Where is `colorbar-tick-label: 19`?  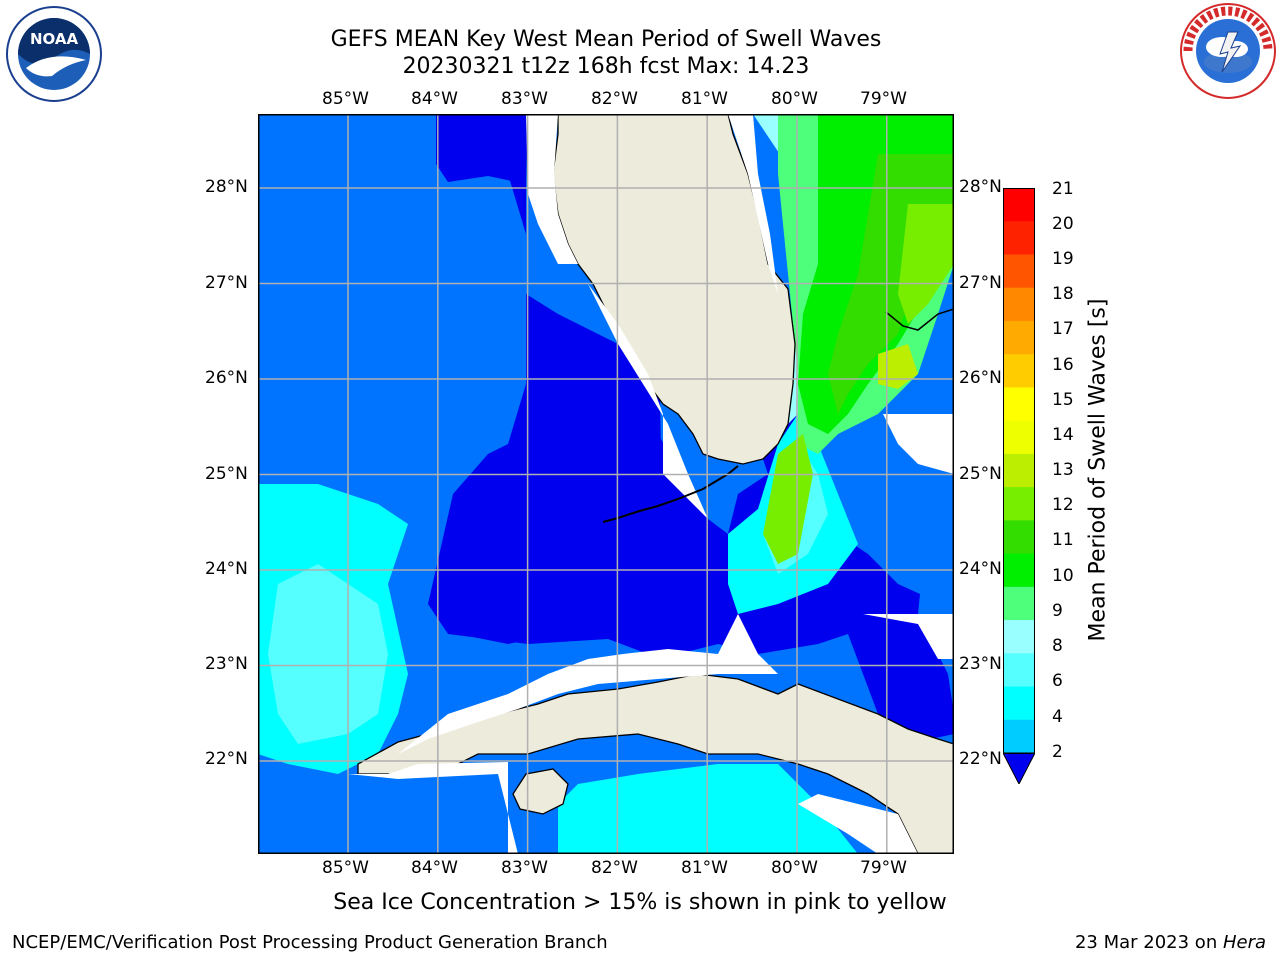
colorbar-tick-label: 19 is located at coordinates (1063, 259).